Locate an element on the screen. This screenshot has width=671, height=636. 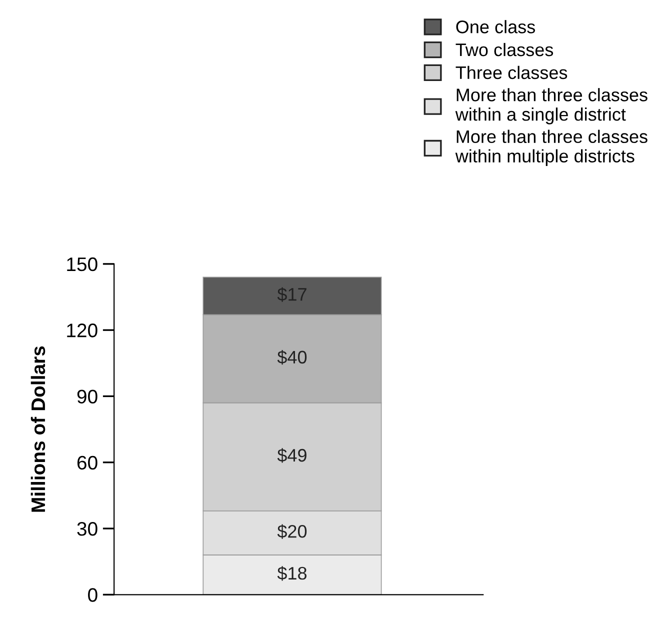
y-tick-label: 30 is located at coordinates (87, 529).